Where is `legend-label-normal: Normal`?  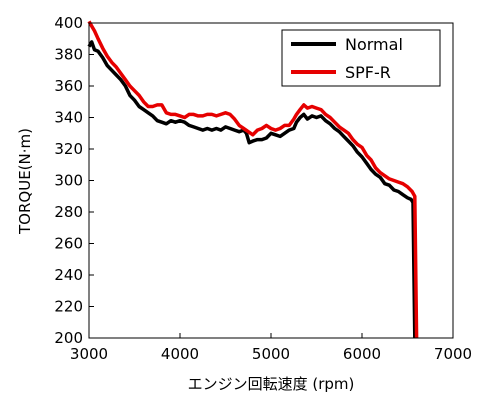 legend-label-normal: Normal is located at coordinates (374, 44).